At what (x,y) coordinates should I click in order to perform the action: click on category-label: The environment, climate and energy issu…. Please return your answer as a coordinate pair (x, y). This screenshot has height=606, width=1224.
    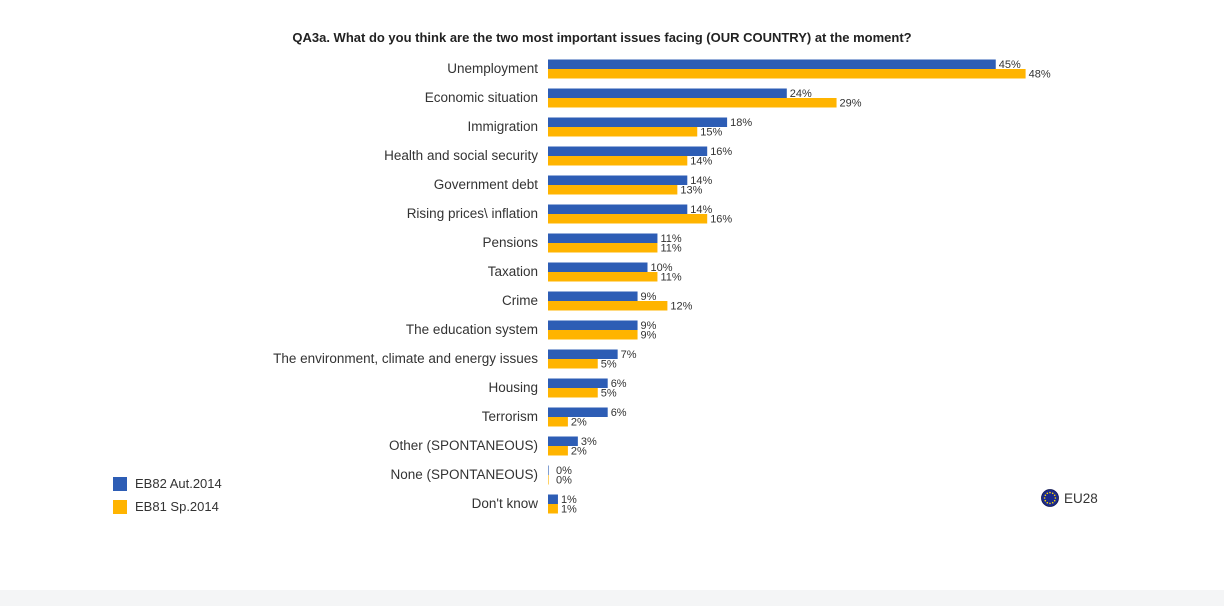
    Looking at the image, I should click on (405, 358).